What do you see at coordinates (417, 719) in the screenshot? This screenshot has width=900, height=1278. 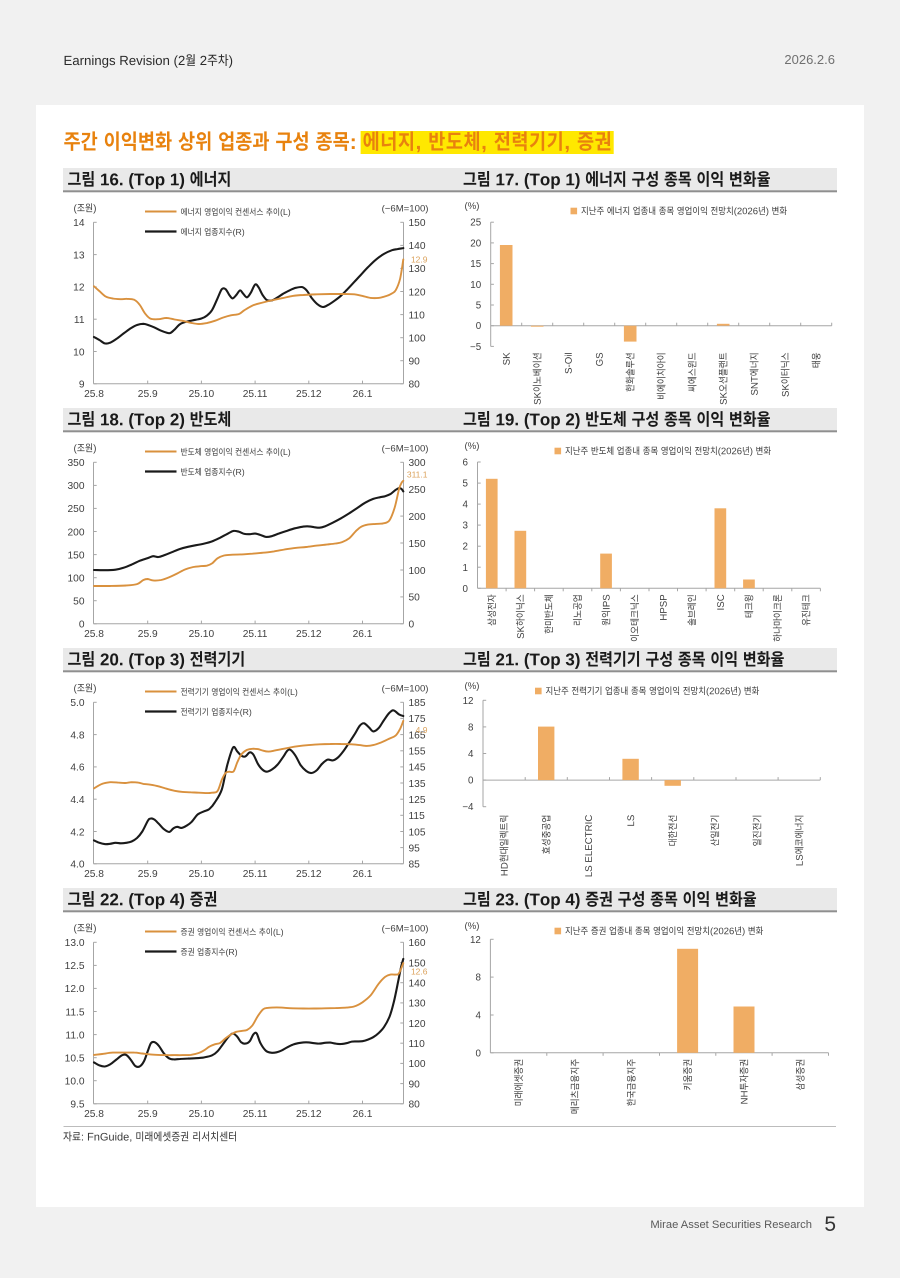 I see `svg-text: 175` at bounding box center [417, 719].